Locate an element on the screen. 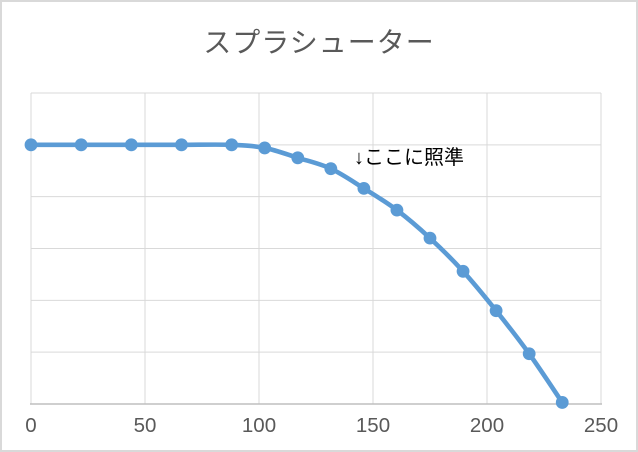 This screenshot has width=638, height=452. x-tick-label: 50 is located at coordinates (145, 425).